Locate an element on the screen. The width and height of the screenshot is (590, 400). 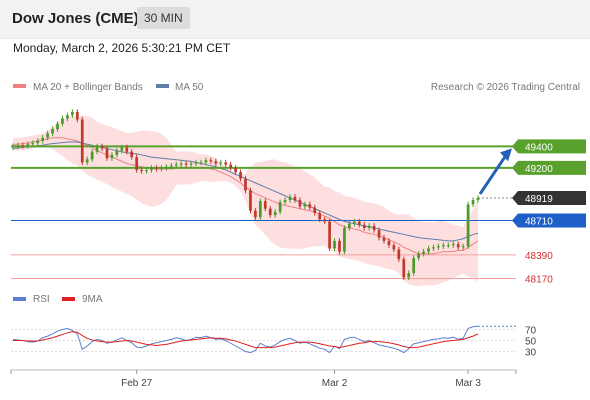
level-label-49200: 49200 is located at coordinates (539, 169).